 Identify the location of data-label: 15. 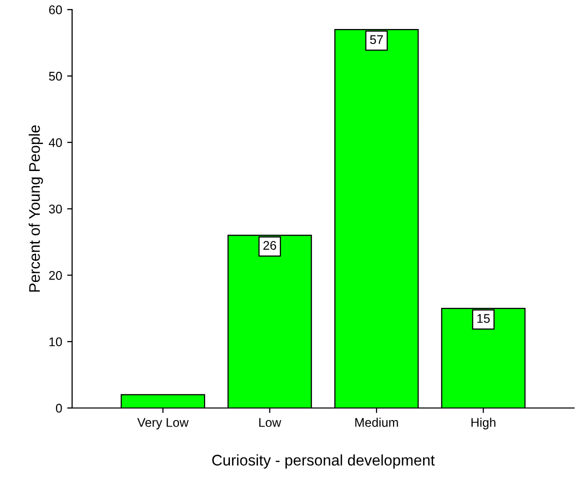
(483, 318).